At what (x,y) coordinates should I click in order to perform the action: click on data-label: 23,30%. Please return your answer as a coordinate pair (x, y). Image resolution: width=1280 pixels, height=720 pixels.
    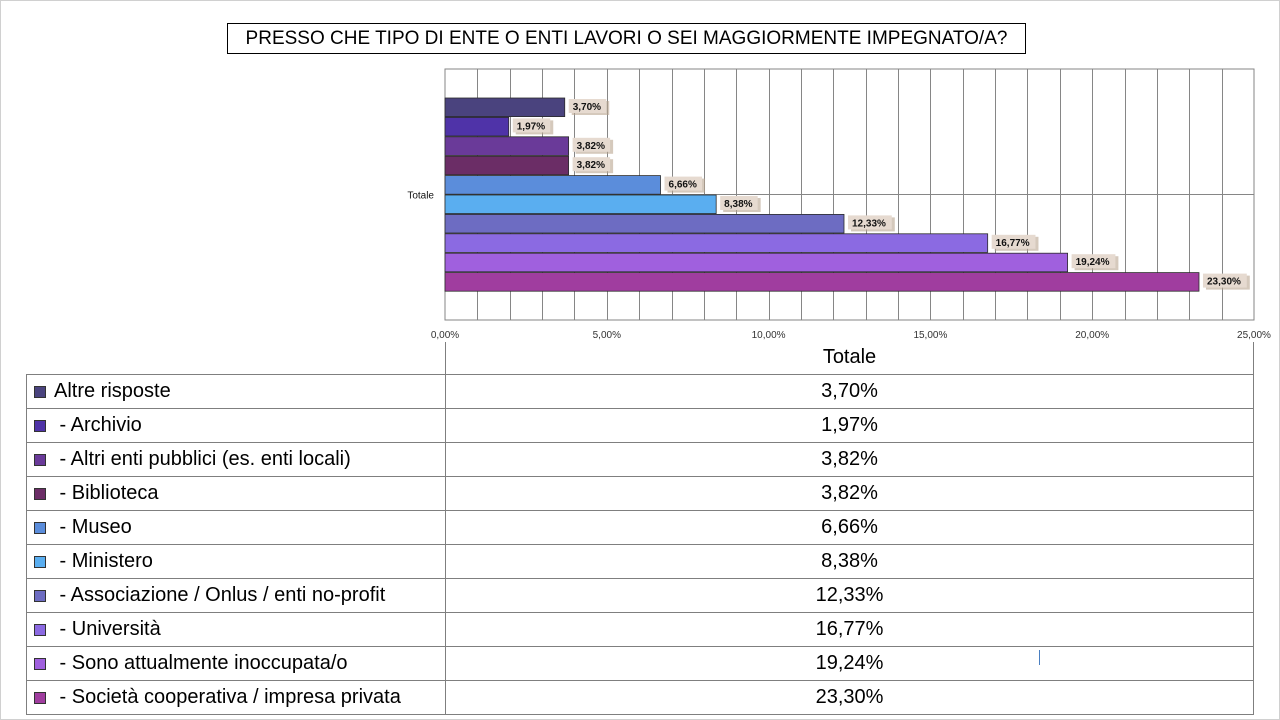
    Looking at the image, I should click on (1224, 282).